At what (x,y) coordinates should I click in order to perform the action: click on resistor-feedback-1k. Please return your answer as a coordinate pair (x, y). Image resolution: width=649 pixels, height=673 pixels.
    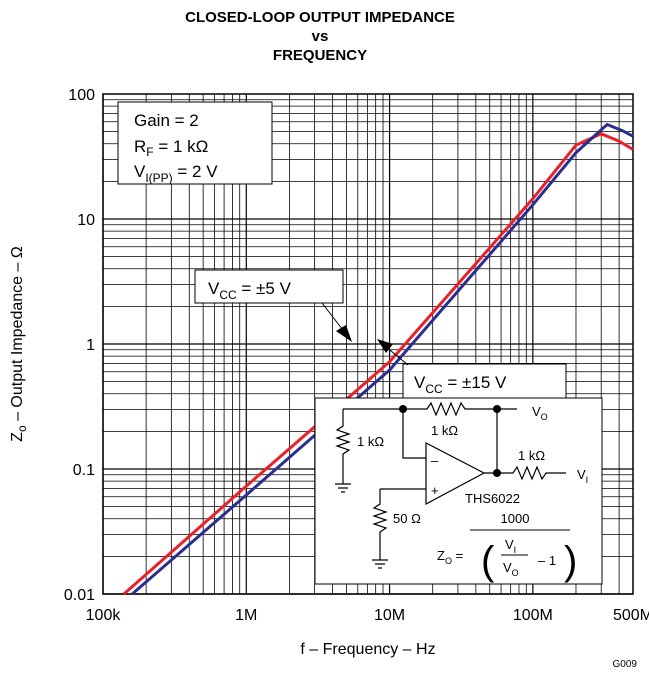
    Looking at the image, I should click on (450, 409).